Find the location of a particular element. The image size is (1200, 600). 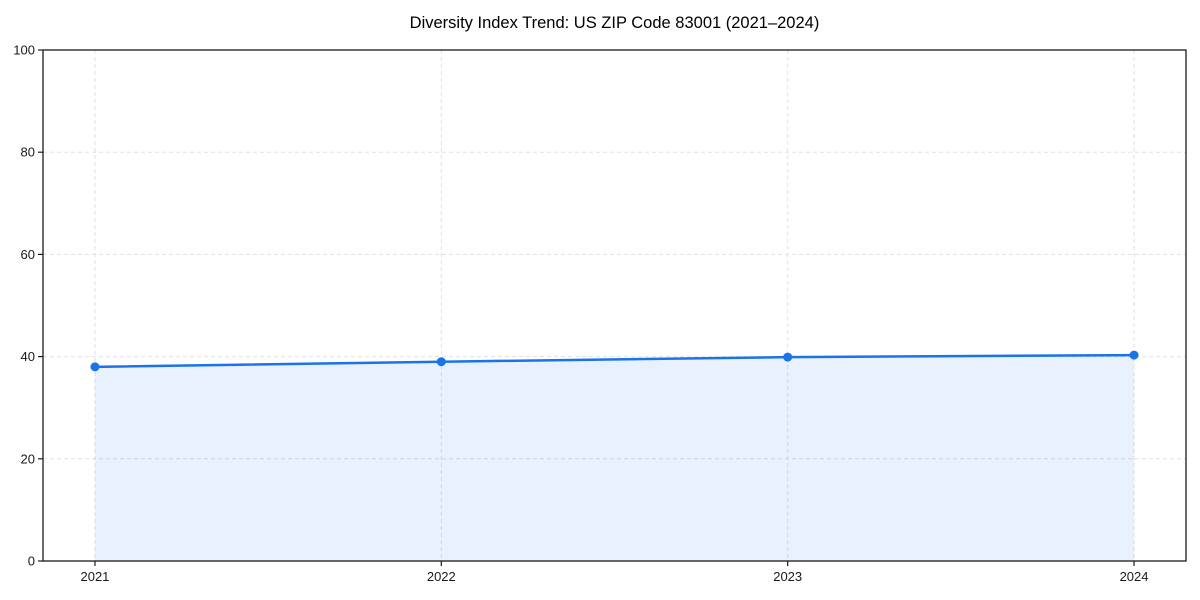

x-tick-label: 2024 is located at coordinates (1134, 576).